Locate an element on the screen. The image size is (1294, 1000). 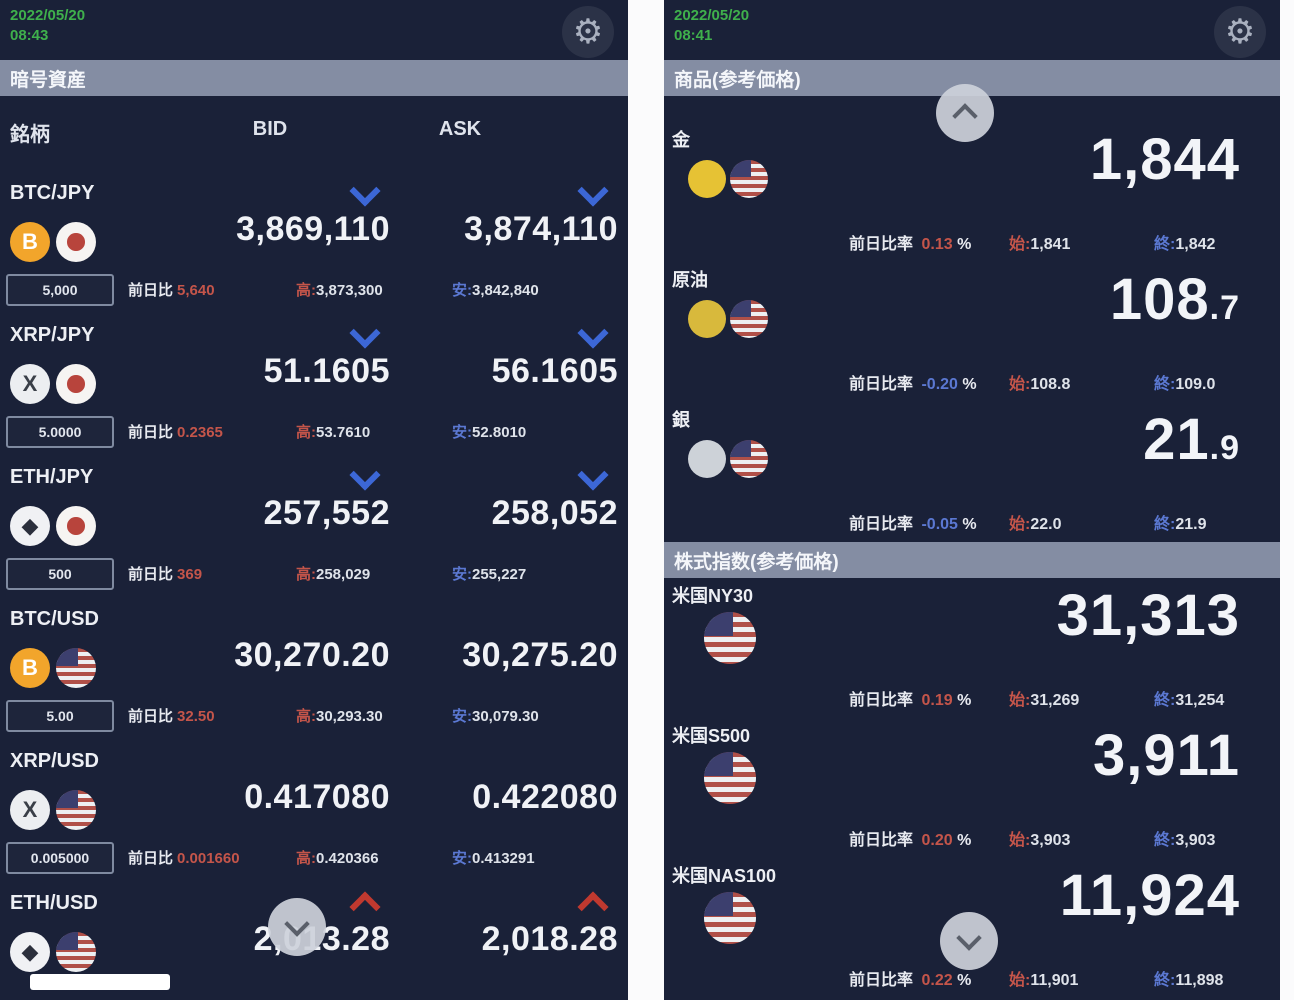
quote-subrow: 前日比率 -0.20 % 始:108.8 終:109.0 is located at coordinates (972, 382).